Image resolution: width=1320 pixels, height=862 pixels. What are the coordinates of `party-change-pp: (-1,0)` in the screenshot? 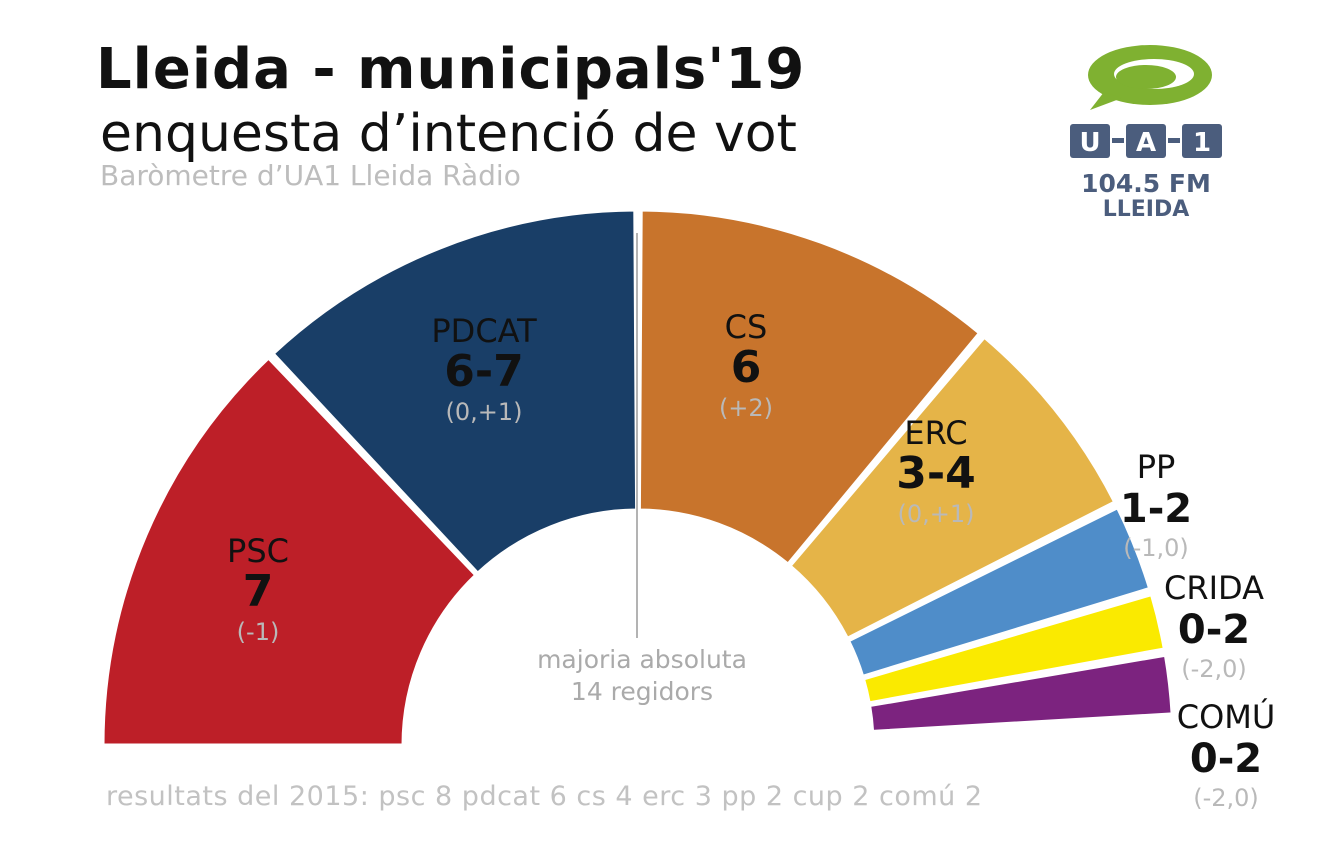 It's located at (1156, 548).